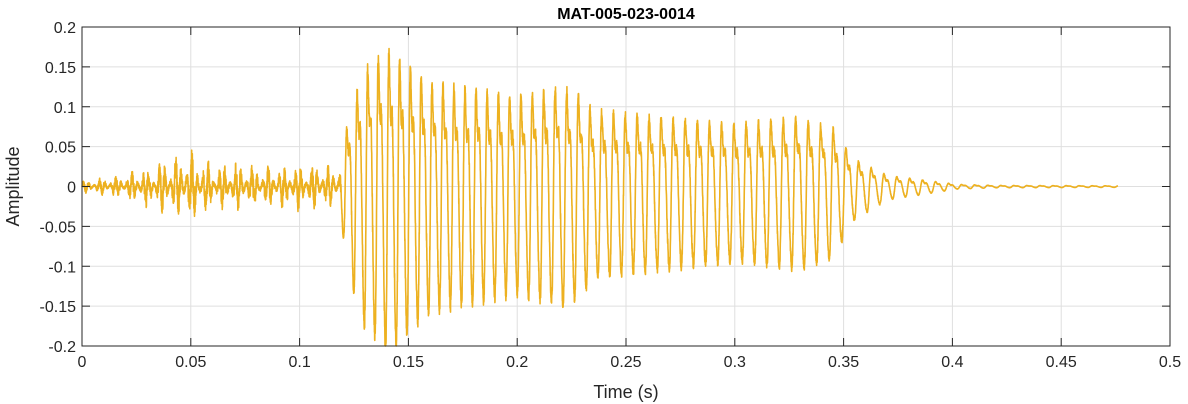  What do you see at coordinates (190, 362) in the screenshot?
I see `x-tick-label: 0.05` at bounding box center [190, 362].